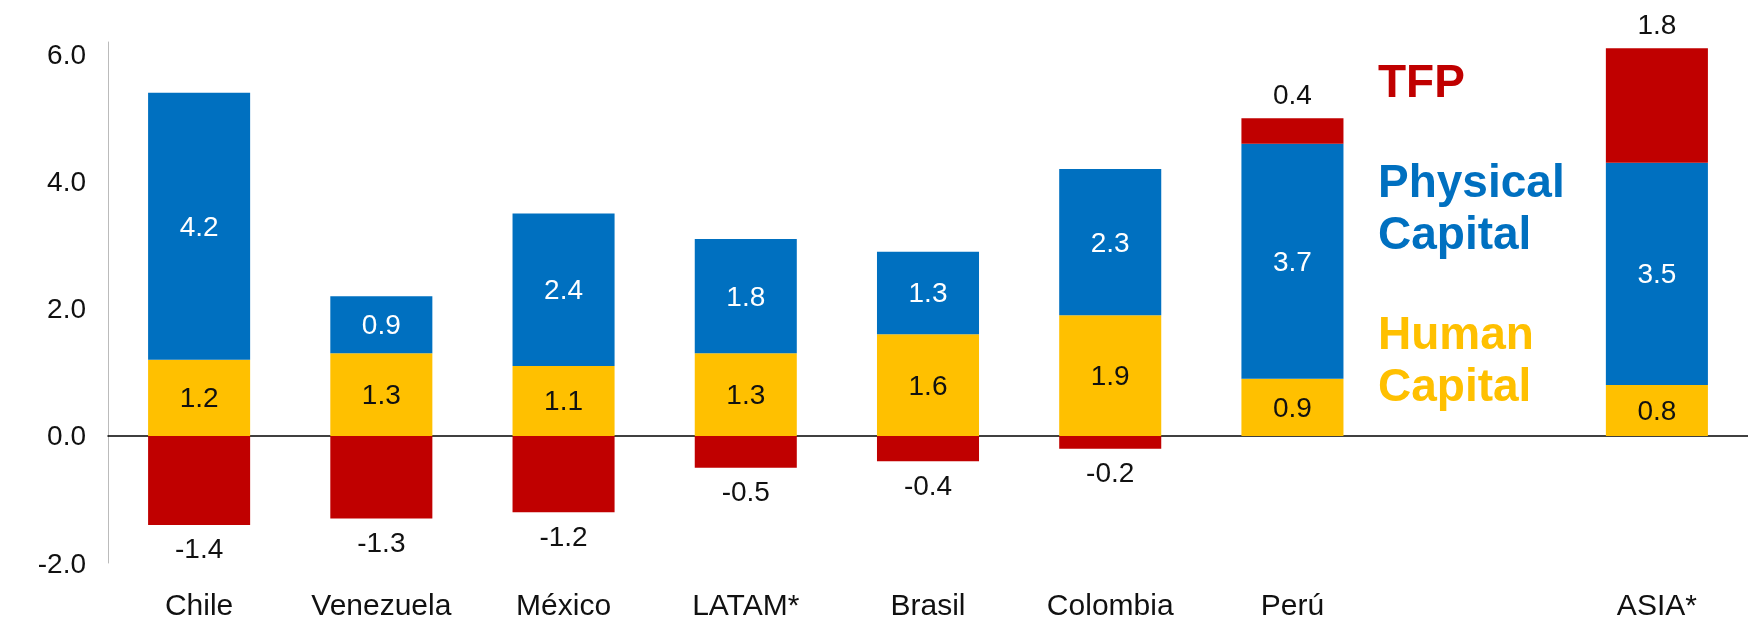 The height and width of the screenshot is (627, 1748). What do you see at coordinates (66, 309) in the screenshot?
I see `y-tick-label: 2.0` at bounding box center [66, 309].